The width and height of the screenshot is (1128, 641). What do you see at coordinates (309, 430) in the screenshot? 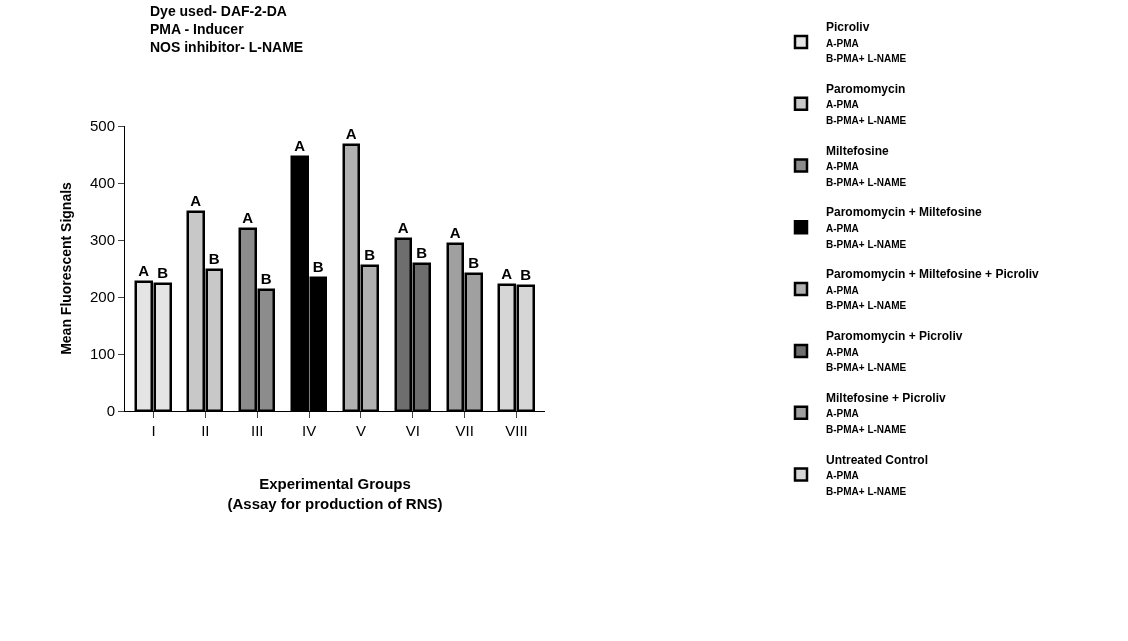
I see `x-tick-label: IV` at bounding box center [309, 430].